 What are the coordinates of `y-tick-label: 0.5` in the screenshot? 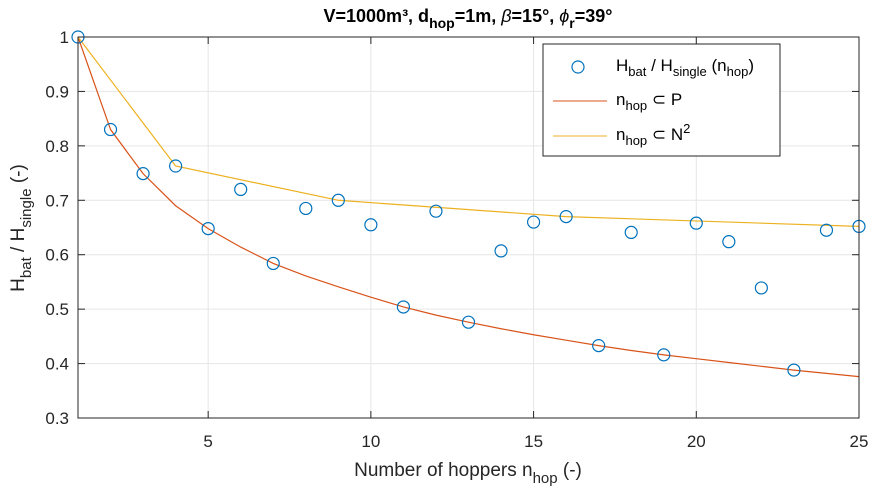 It's located at (57, 309).